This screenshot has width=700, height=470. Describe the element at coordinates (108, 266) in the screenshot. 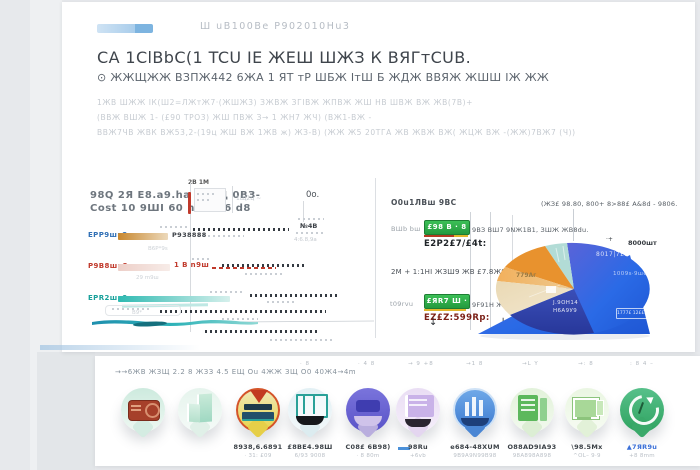

I see `bar-label-1: Р9В8шв8` at that location.